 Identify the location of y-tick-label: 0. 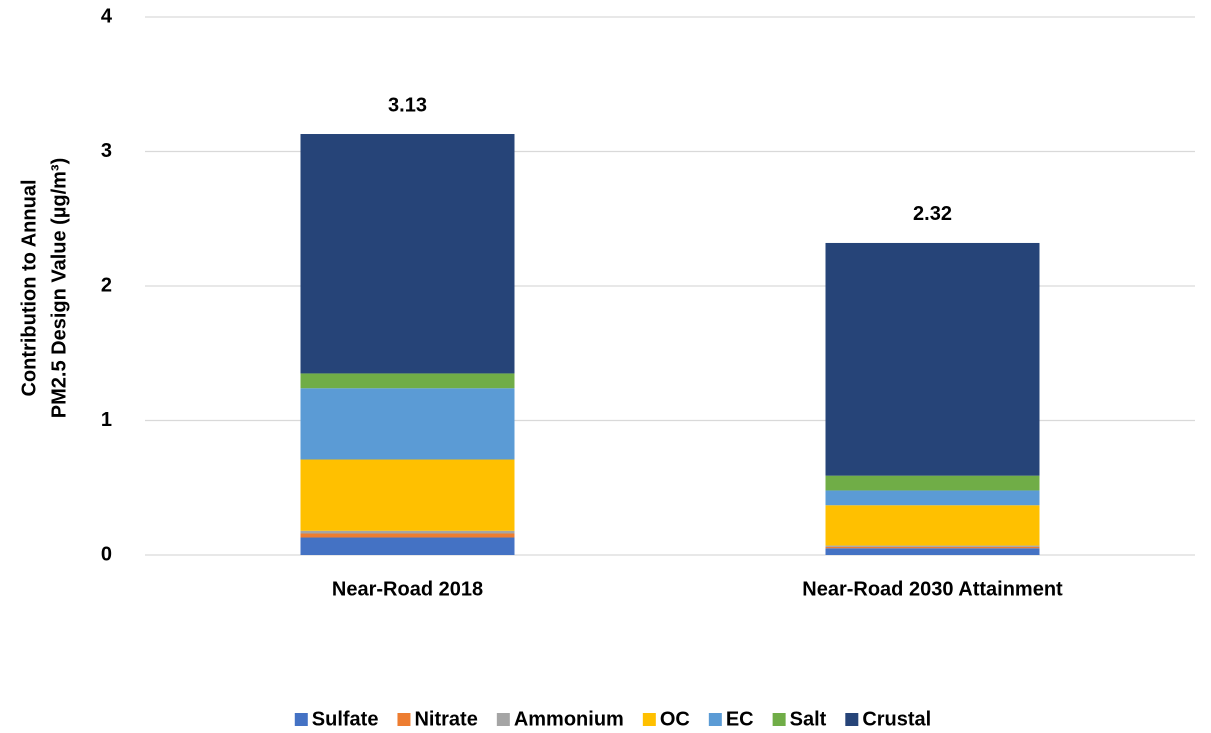
(106, 554).